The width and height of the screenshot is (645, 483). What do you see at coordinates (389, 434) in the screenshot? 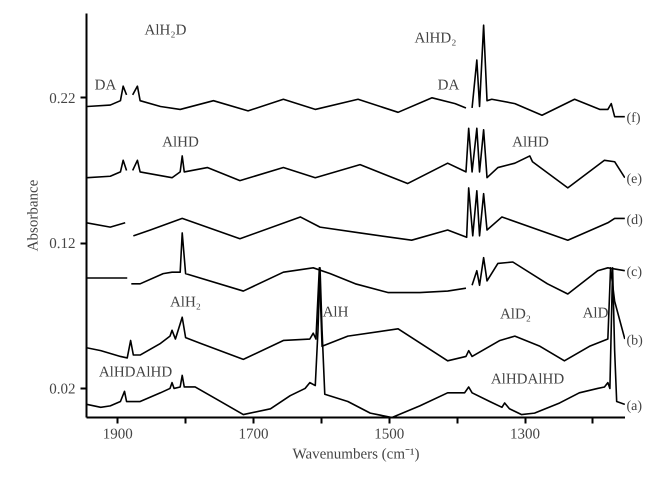
I see `x-tick-label: 1500` at bounding box center [389, 434].